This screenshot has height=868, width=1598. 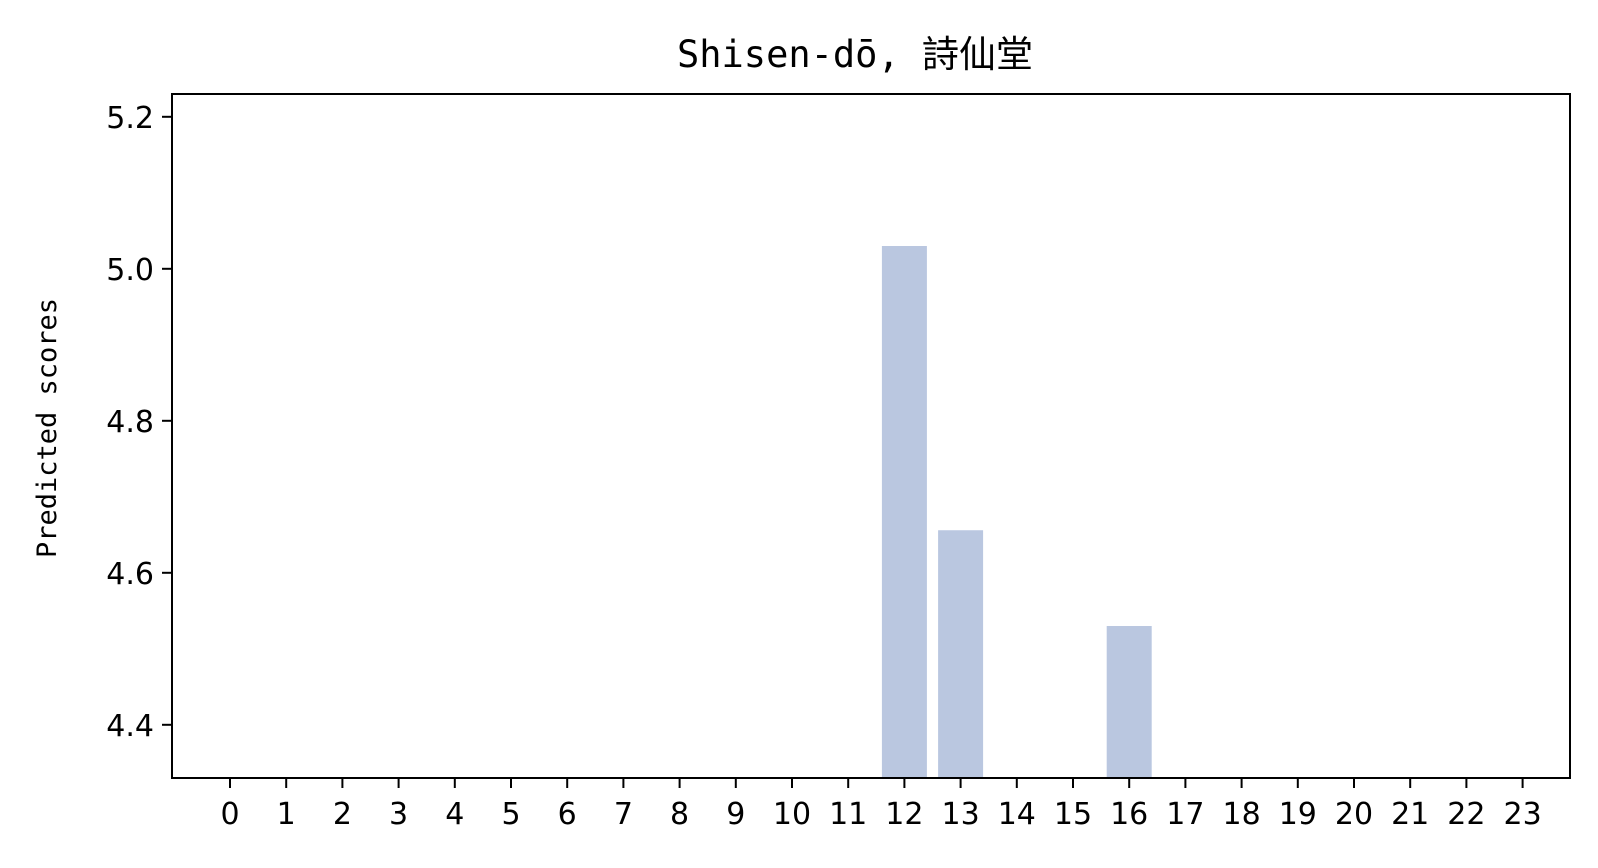 I want to click on bars-group, so click(x=1016, y=512).